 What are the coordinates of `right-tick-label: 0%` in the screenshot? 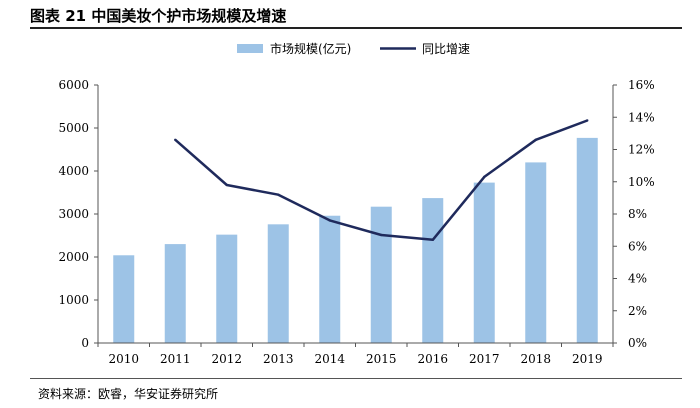 It's located at (637, 343).